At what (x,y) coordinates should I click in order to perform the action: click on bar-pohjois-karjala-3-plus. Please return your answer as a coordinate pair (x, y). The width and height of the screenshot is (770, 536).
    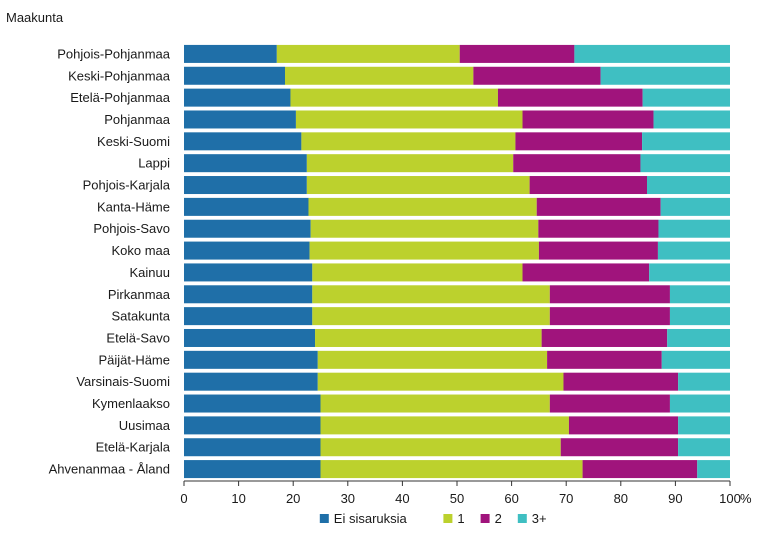
    Looking at the image, I should click on (688, 185).